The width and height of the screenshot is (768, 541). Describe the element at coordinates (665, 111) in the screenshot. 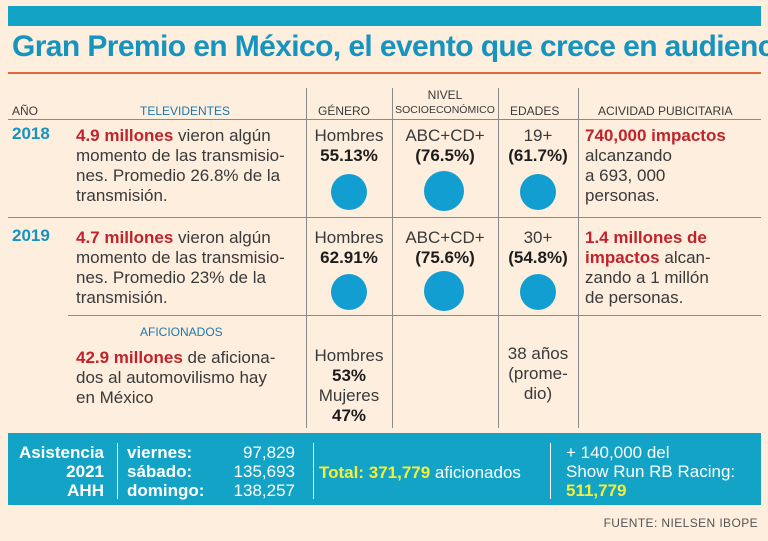

I see `header-ads: ACIVIDAD PUBICITARIA` at that location.